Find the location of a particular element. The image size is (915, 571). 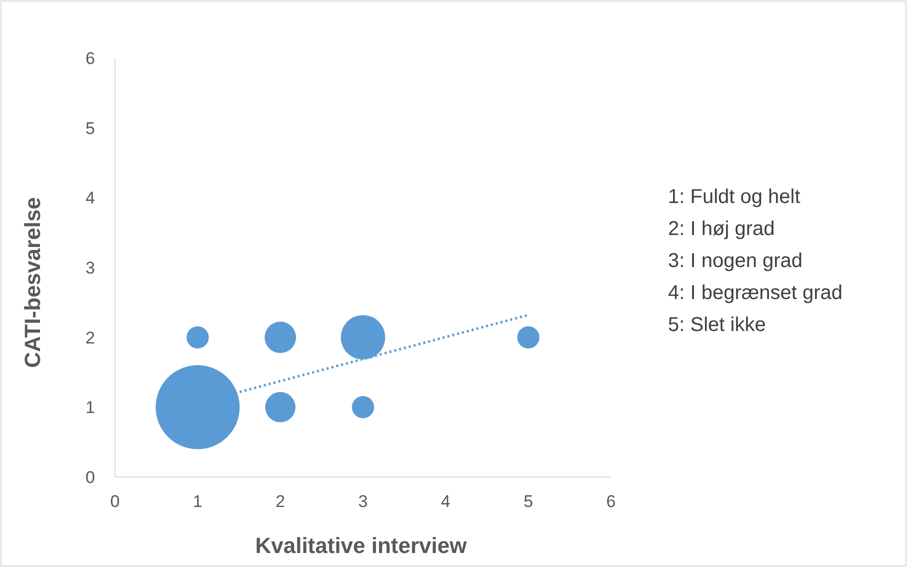

y-tick-label: 4 is located at coordinates (90, 198).